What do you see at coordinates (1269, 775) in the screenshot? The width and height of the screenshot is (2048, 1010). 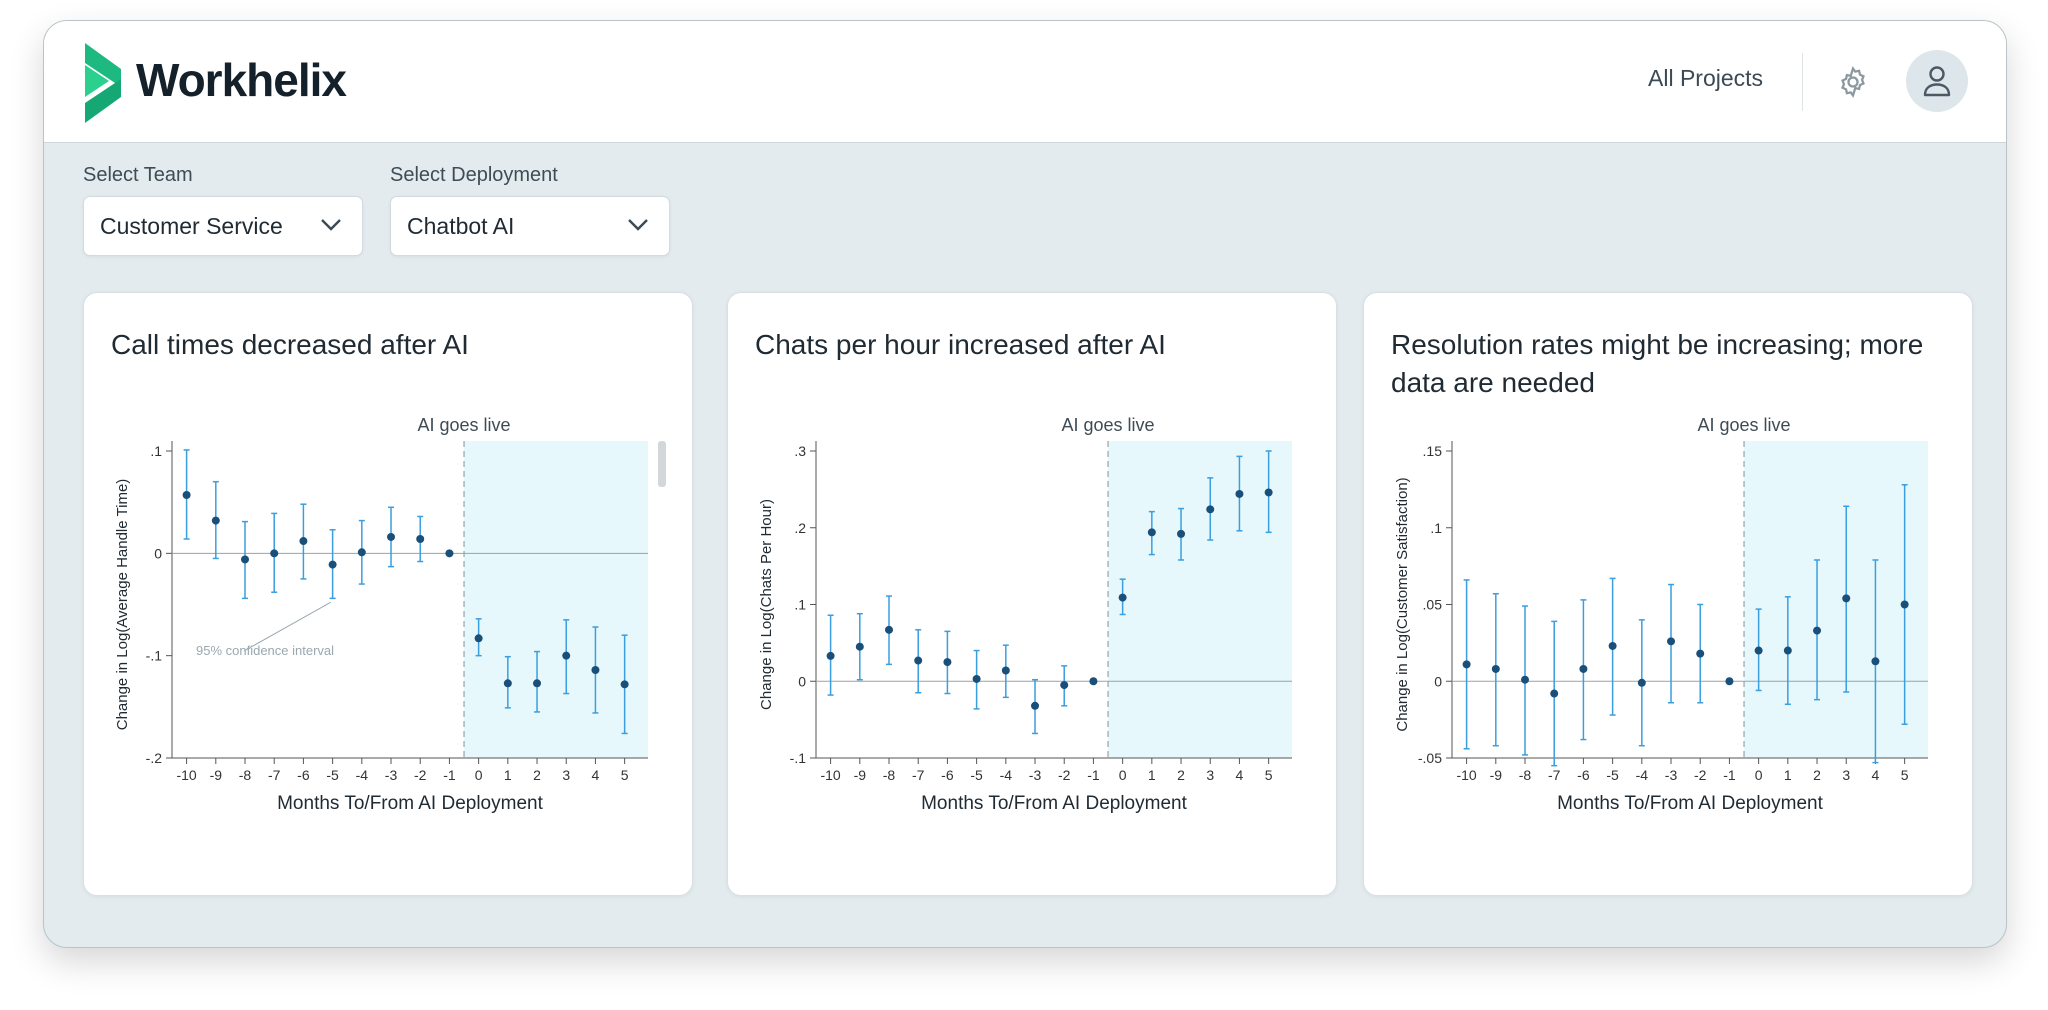 I see `x-tick-label: 5` at bounding box center [1269, 775].